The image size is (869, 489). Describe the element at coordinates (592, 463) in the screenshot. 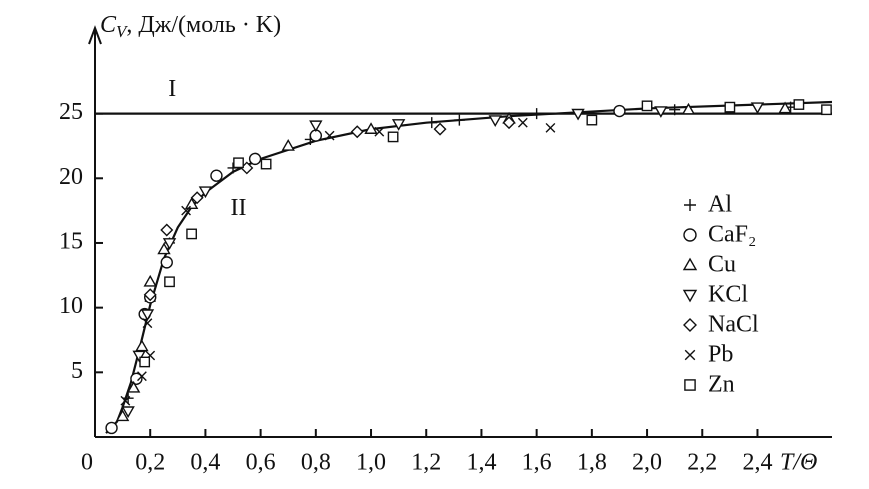

I see `x-tick-label: 1,8` at that location.